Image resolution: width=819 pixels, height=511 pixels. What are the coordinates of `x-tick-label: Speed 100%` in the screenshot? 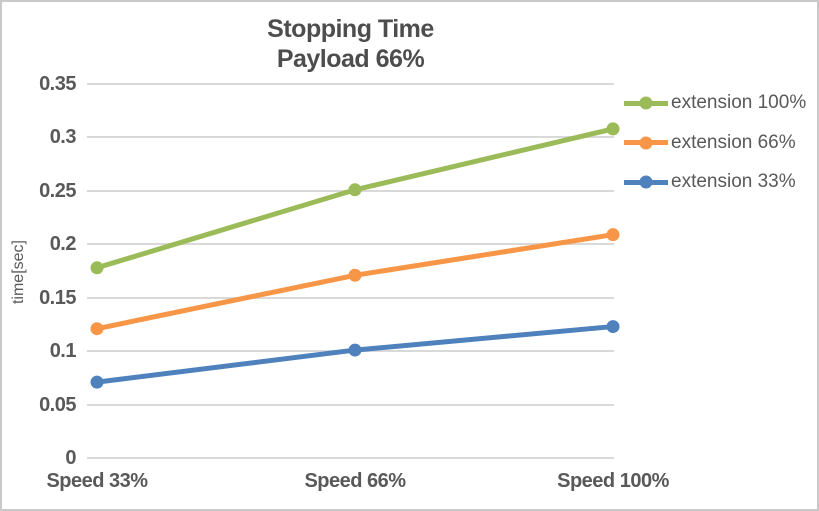 It's located at (613, 481).